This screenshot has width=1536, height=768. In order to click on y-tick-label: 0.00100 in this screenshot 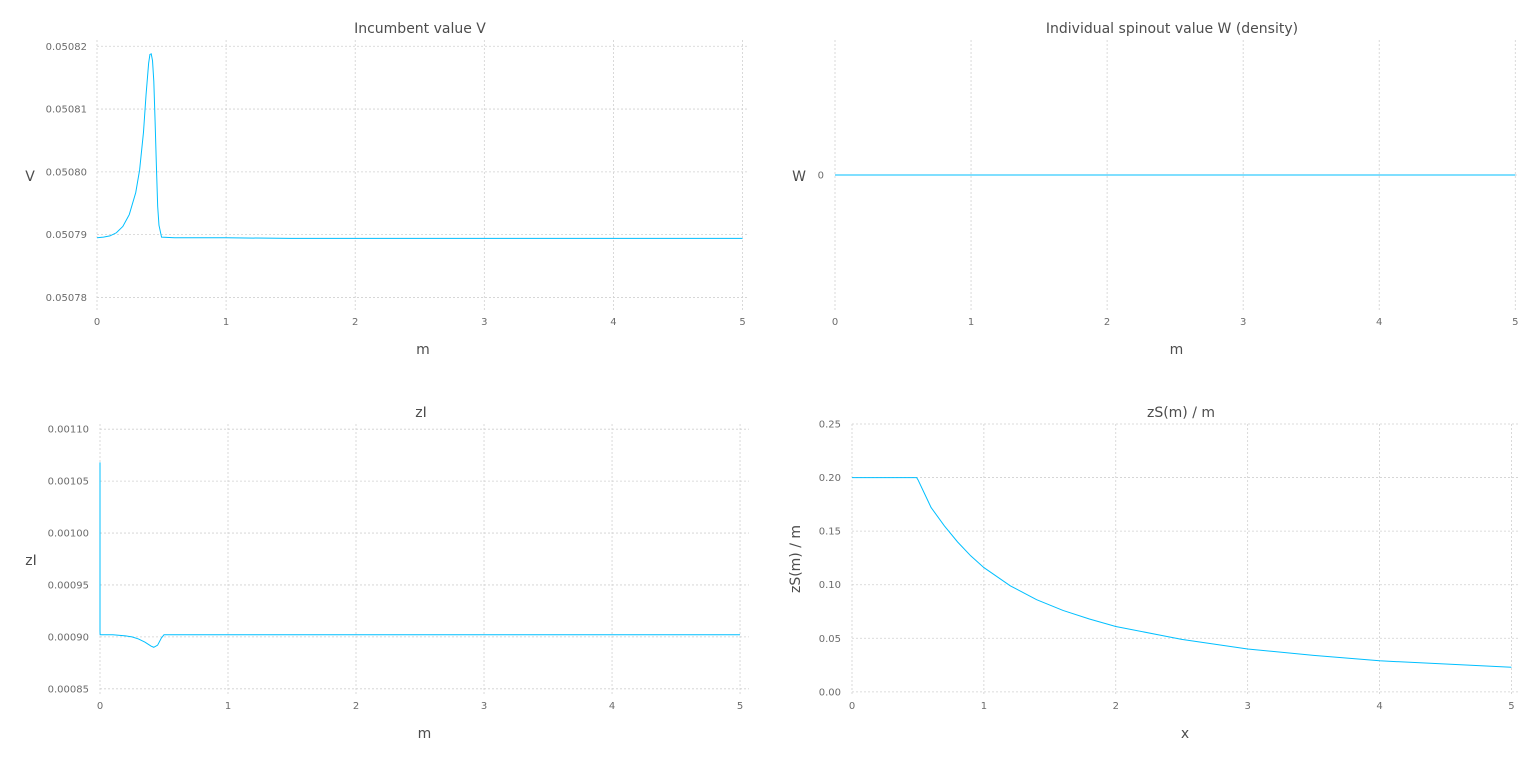, I will do `click(68, 534)`.